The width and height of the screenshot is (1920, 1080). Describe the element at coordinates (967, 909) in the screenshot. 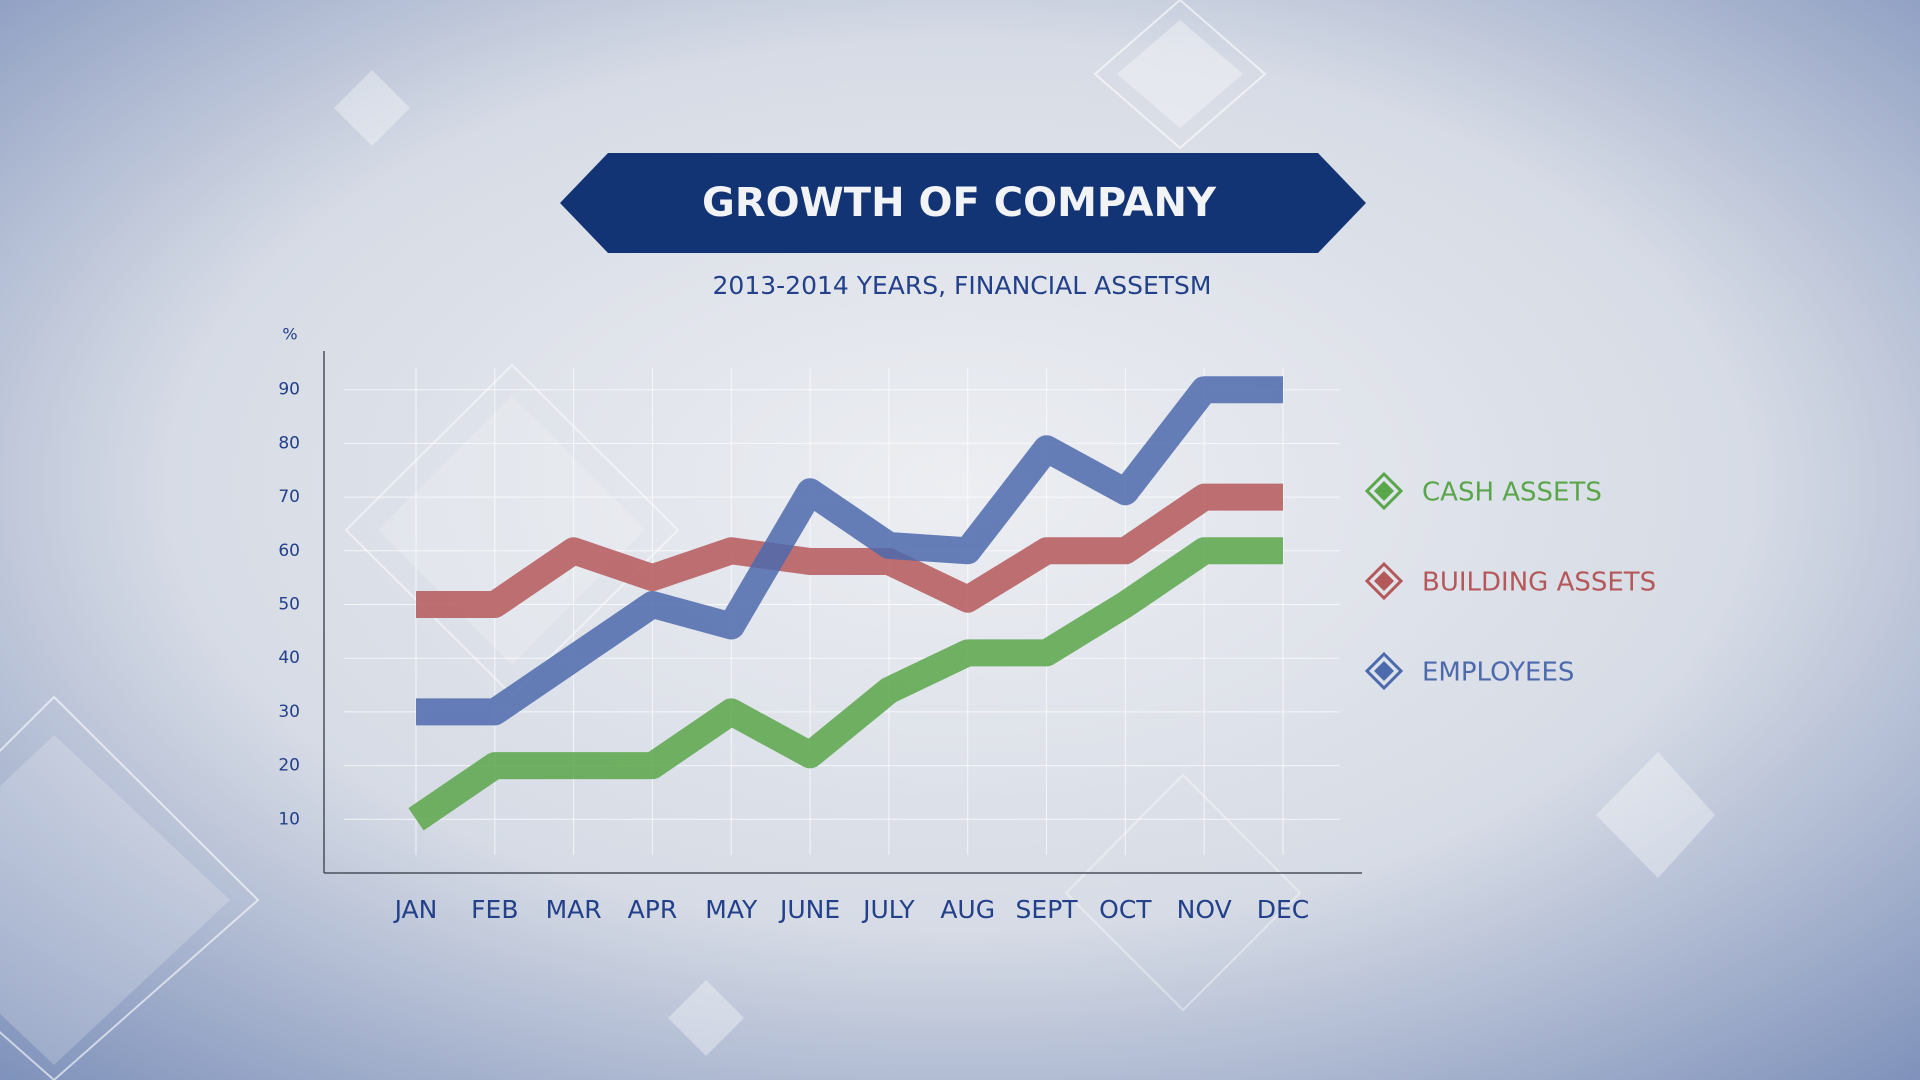

I see `x-tick-label: AUG` at that location.